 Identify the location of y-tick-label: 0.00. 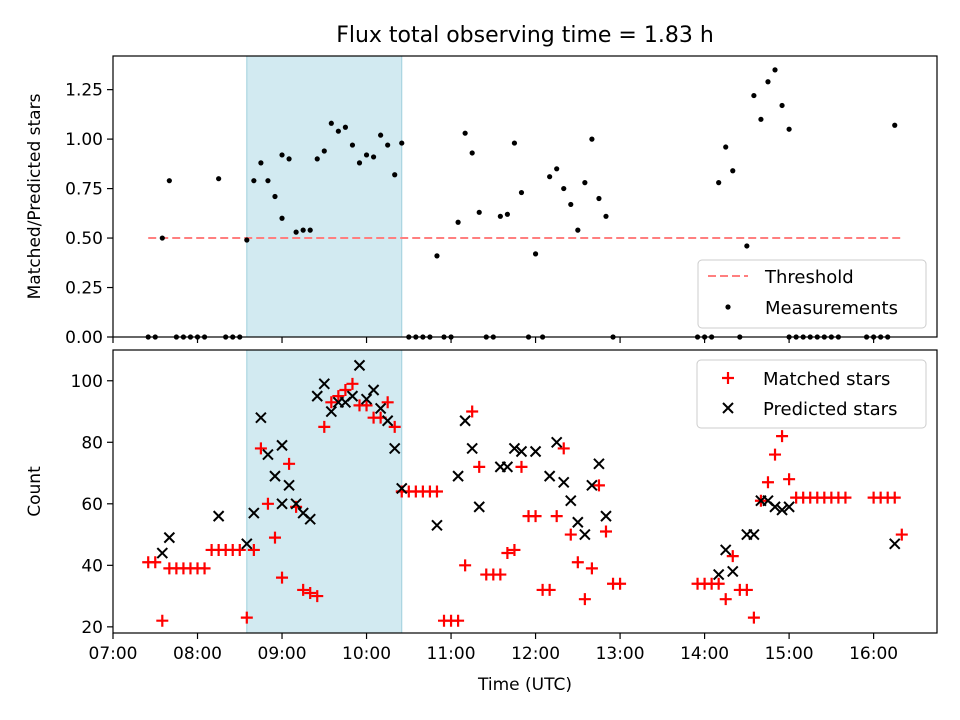
(84, 338).